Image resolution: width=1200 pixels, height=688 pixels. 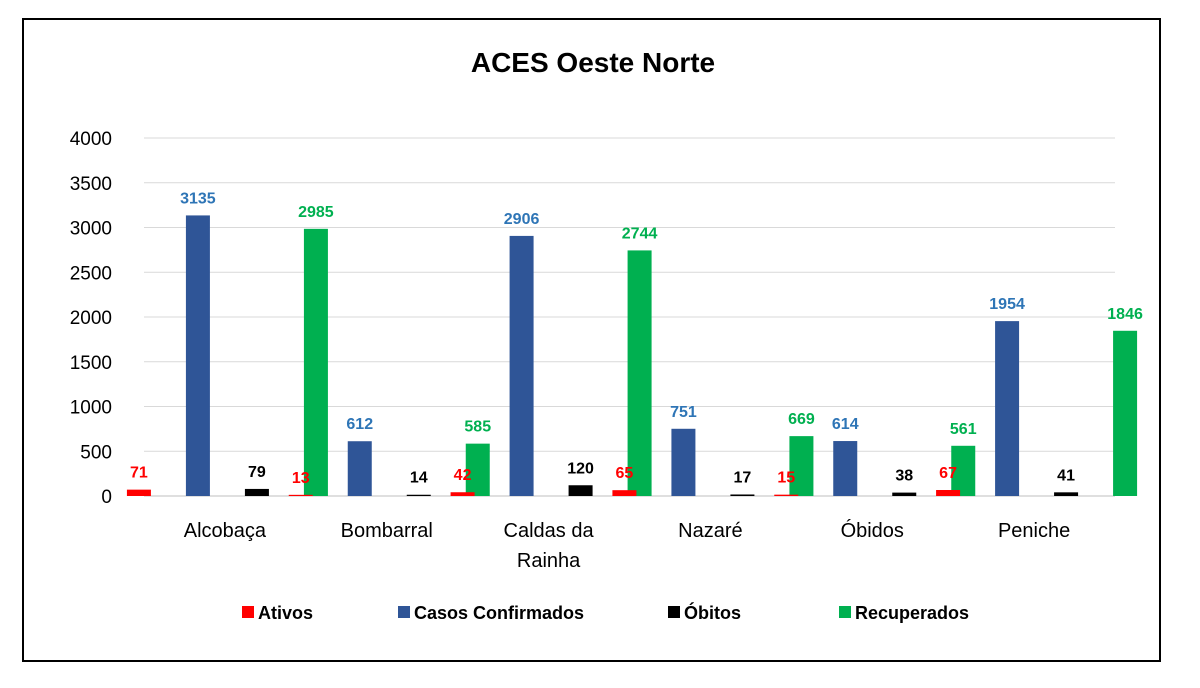 I want to click on x-tick-label: Rainha, so click(x=549, y=561).